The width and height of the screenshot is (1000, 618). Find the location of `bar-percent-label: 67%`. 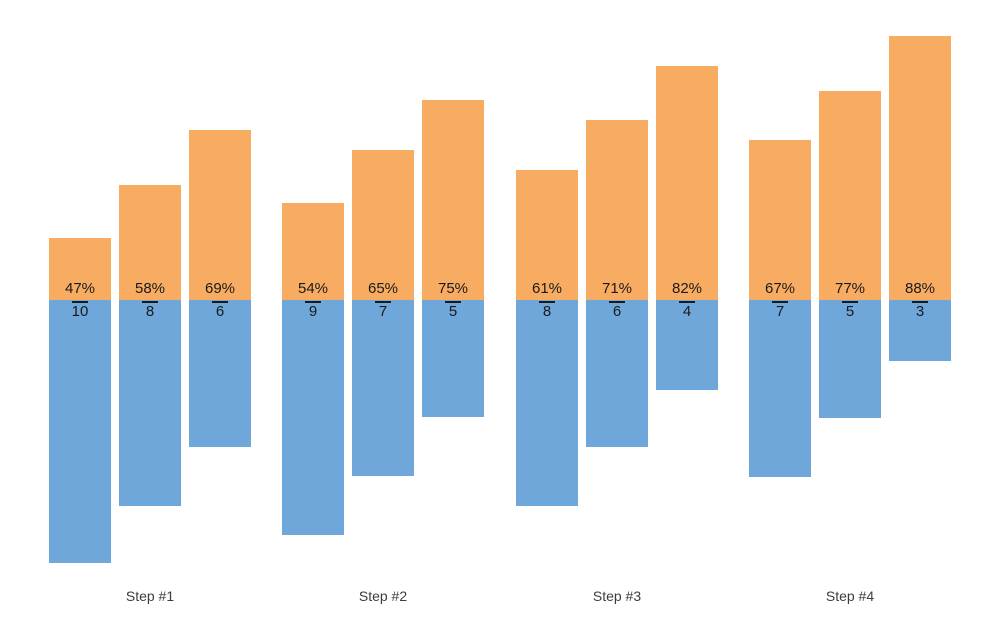

bar-percent-label: 67% is located at coordinates (780, 288).